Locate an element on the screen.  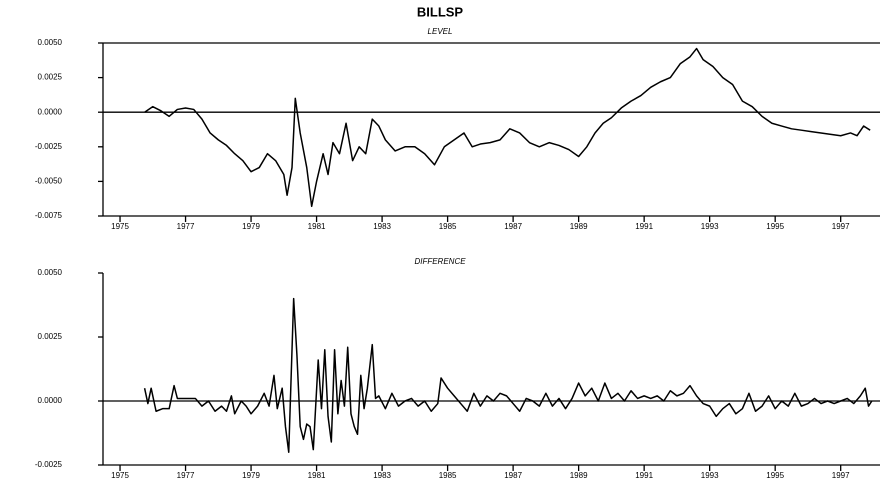
figure-title: BILLSP is located at coordinates (440, 11).